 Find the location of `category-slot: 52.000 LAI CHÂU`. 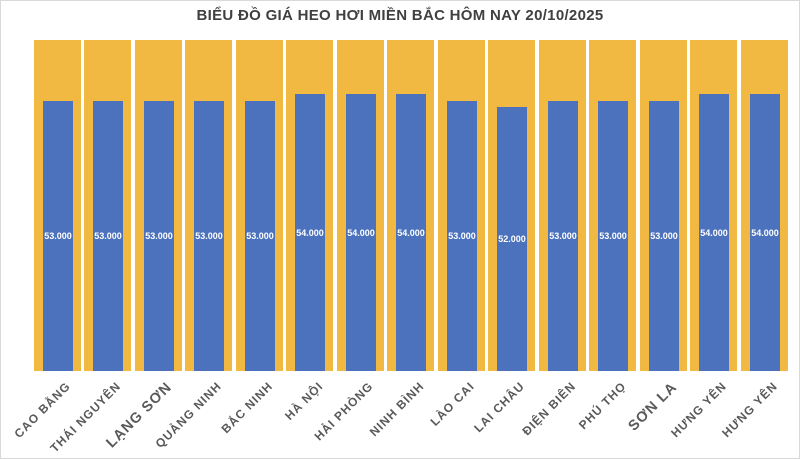

category-slot: 52.000 LAI CHÂU is located at coordinates (503, 249).